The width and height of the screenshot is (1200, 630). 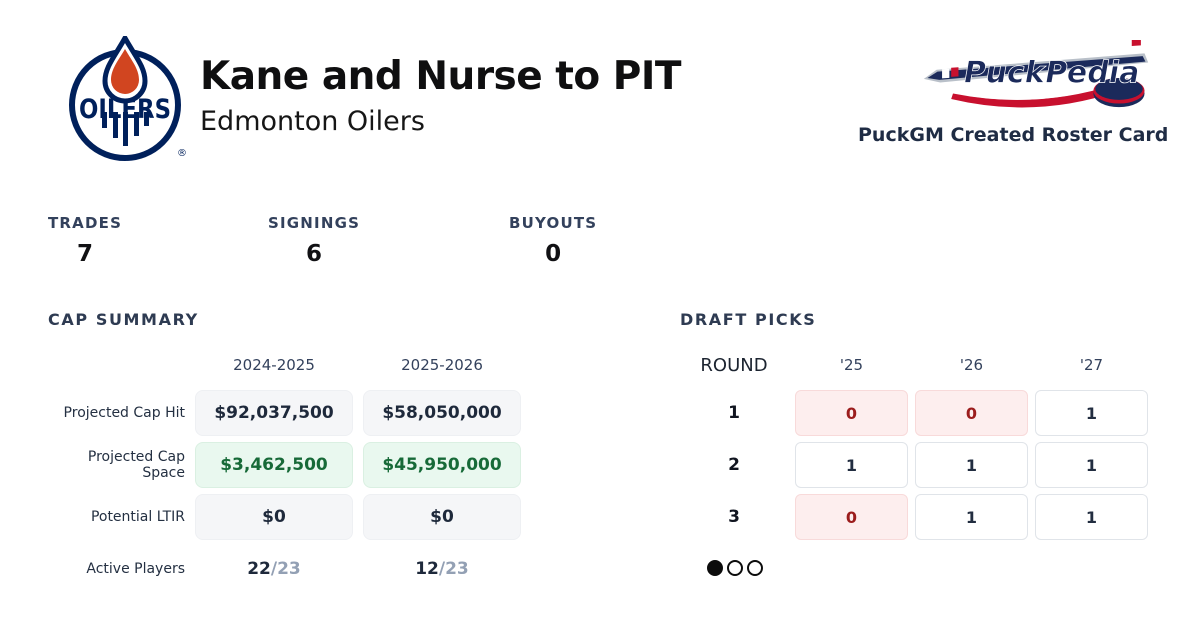 I want to click on cap-summary-title: CAP SUMMARY, so click(x=123, y=319).